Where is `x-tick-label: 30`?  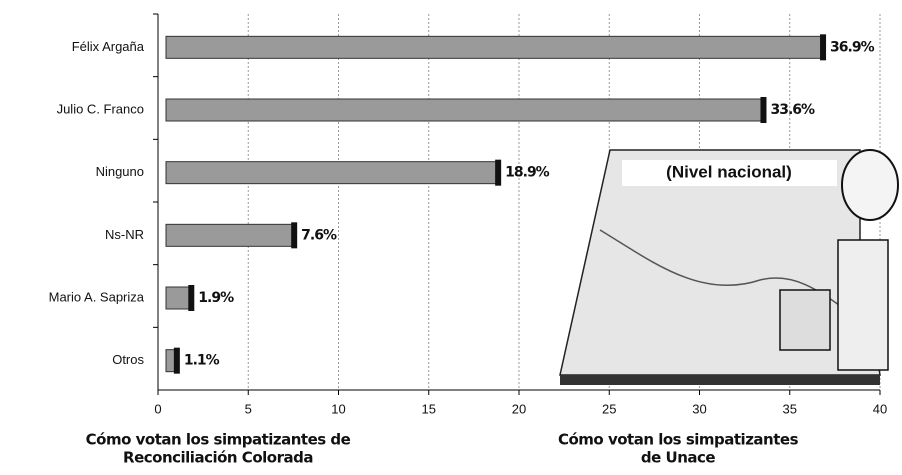
x-tick-label: 30 is located at coordinates (699, 408).